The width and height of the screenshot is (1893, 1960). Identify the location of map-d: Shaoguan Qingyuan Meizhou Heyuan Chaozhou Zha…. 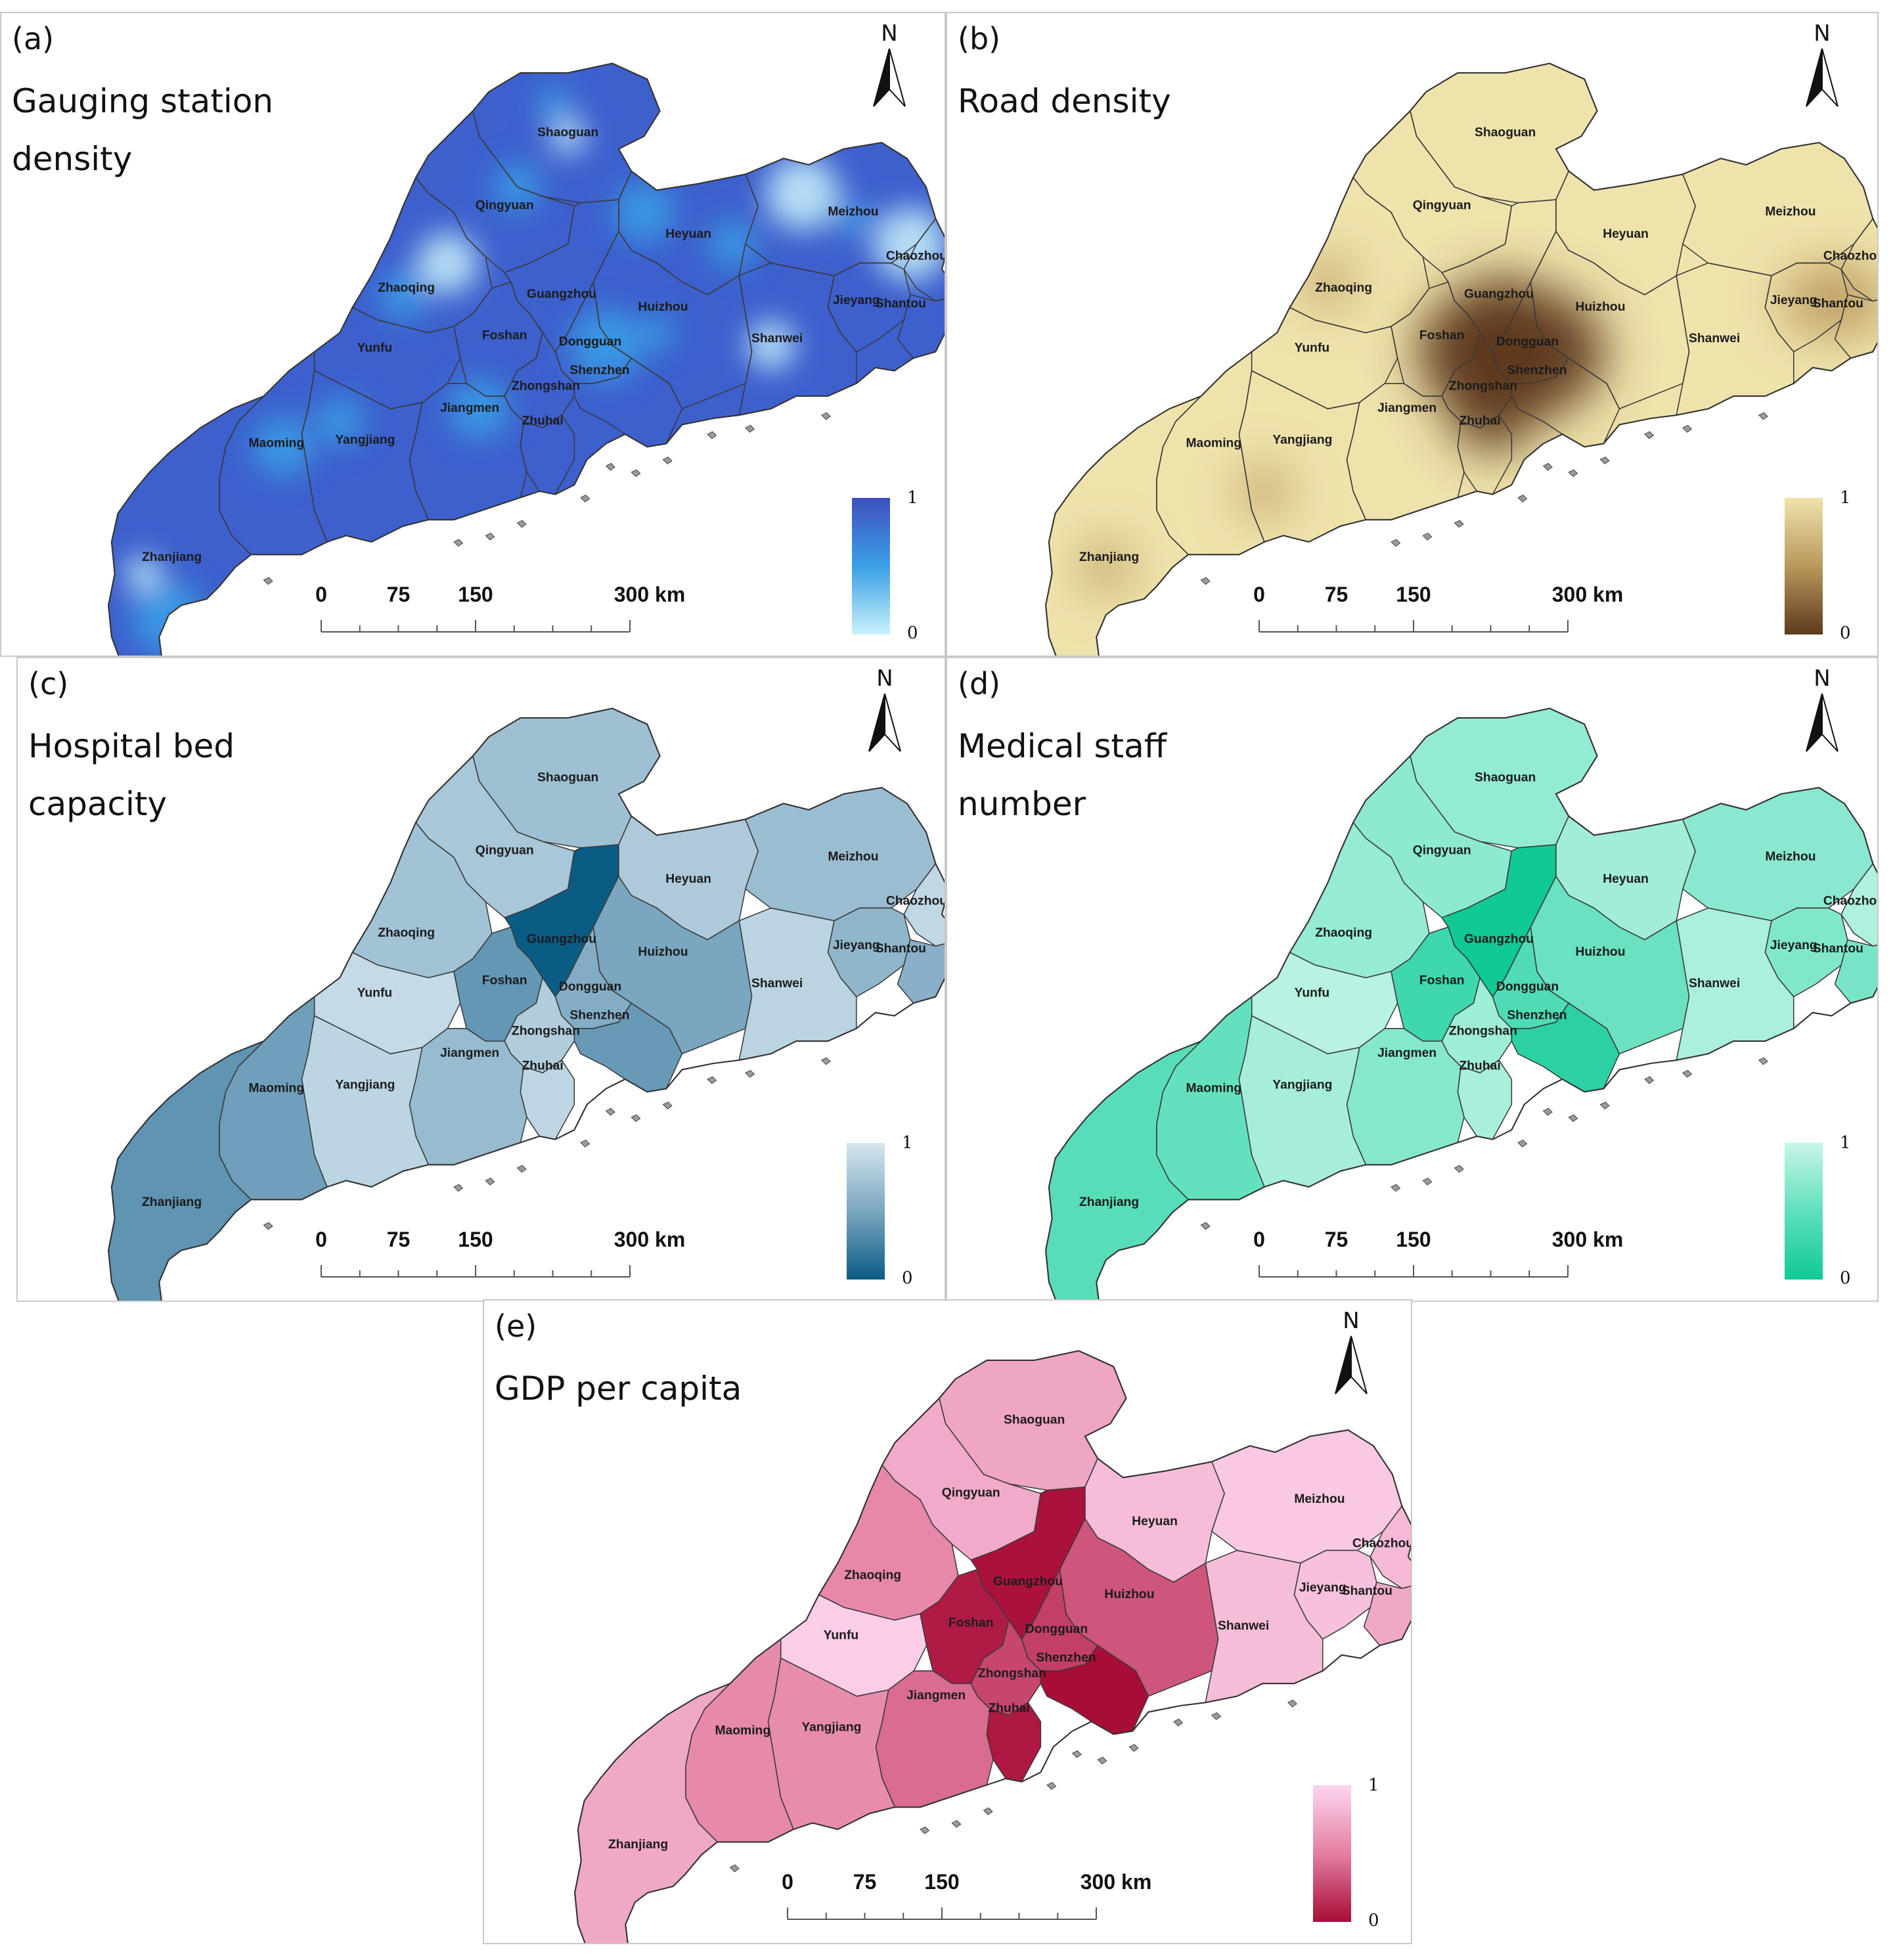
(1461, 983).